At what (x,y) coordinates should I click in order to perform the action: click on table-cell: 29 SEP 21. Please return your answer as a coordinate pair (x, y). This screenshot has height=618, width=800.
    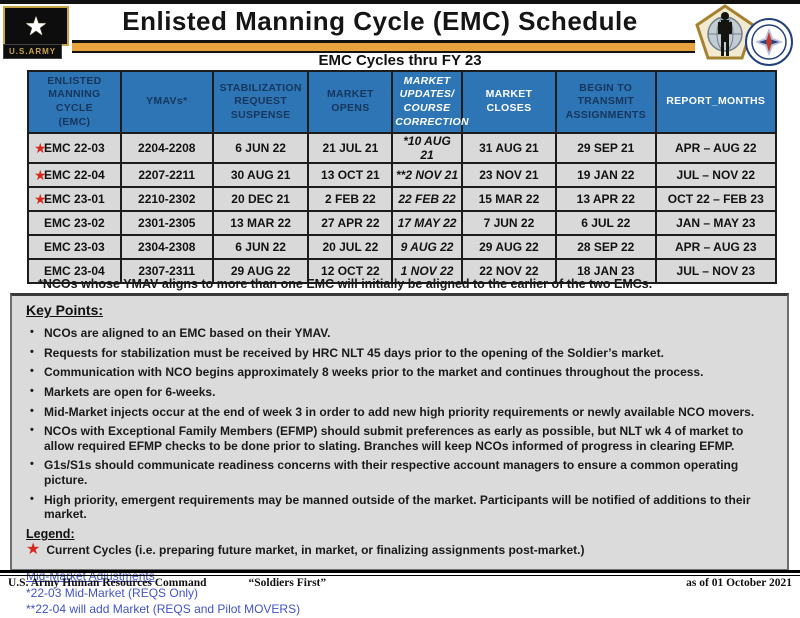
    Looking at the image, I should click on (606, 148).